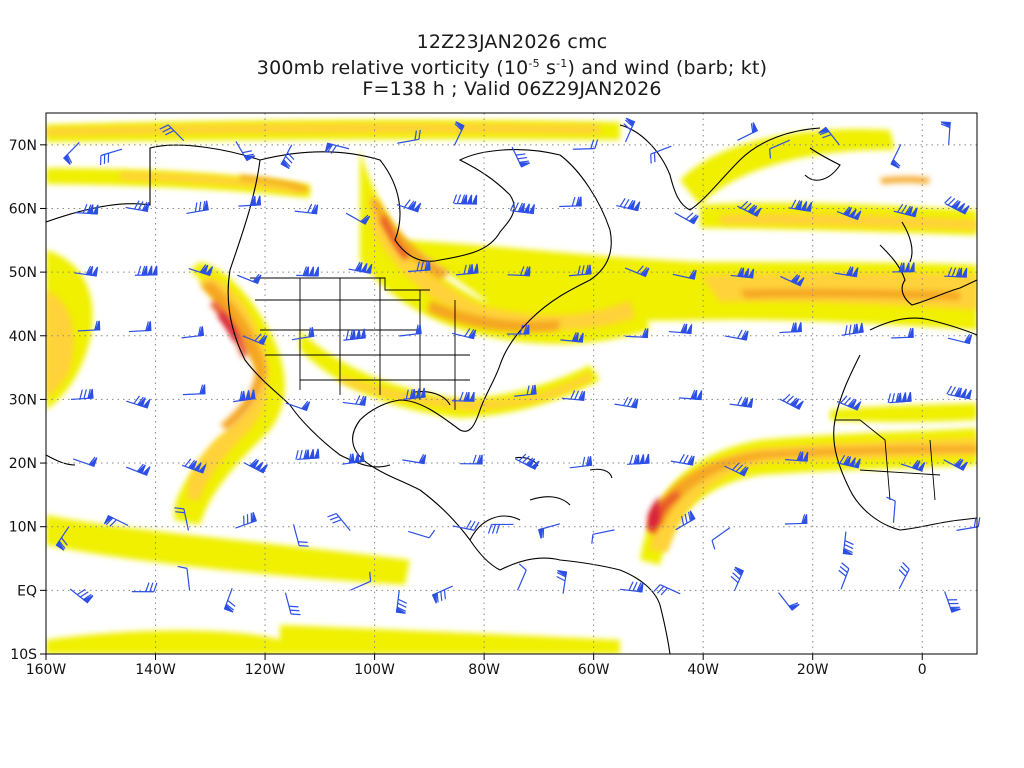 Image resolution: width=1024 pixels, height=768 pixels. What do you see at coordinates (46, 670) in the screenshot?
I see `lon-label: 160W` at bounding box center [46, 670].